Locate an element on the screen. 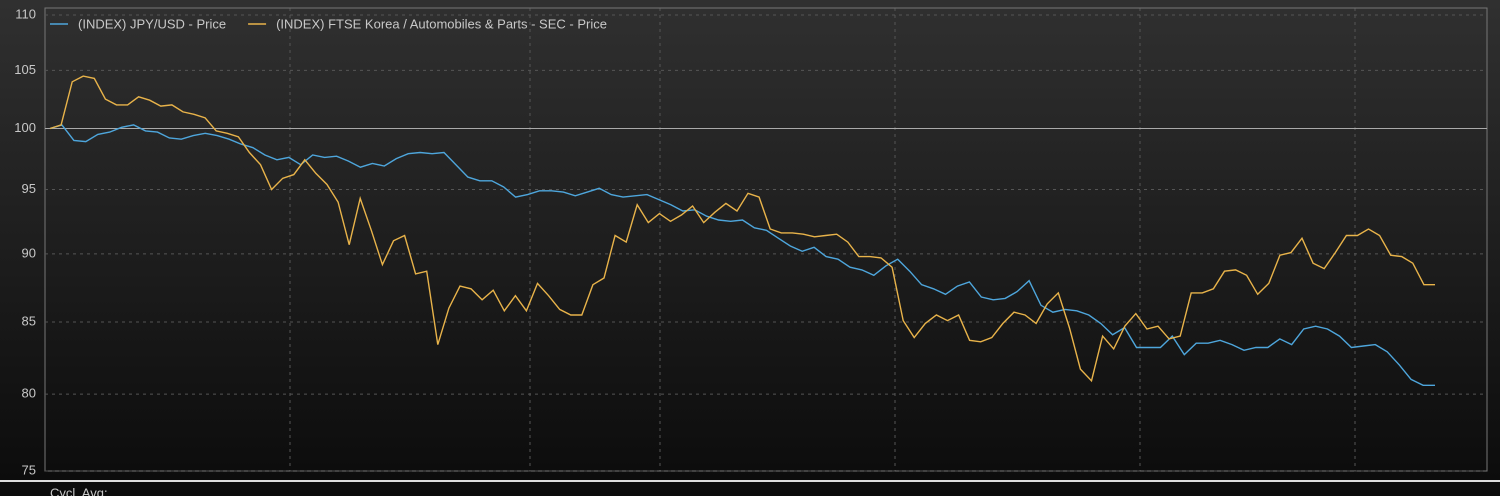 The width and height of the screenshot is (1500, 496). y-tick-label: 75 is located at coordinates (29, 469).